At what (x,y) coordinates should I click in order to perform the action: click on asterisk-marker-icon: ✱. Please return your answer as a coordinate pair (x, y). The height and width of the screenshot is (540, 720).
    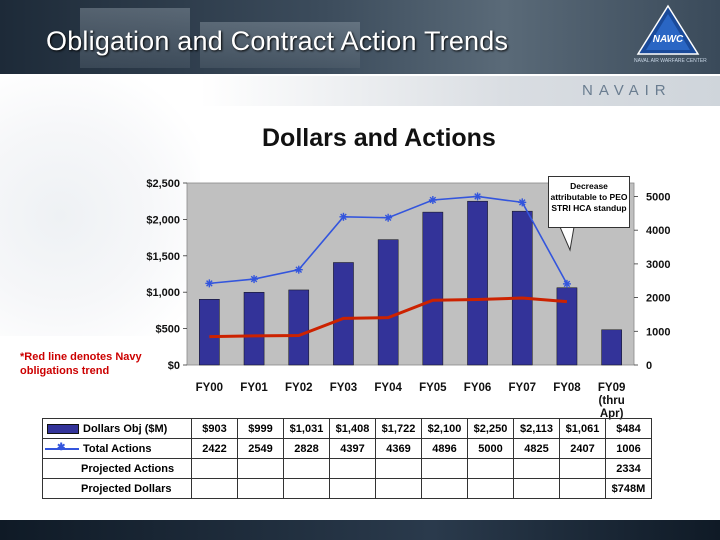
    Looking at the image, I should click on (61, 447).